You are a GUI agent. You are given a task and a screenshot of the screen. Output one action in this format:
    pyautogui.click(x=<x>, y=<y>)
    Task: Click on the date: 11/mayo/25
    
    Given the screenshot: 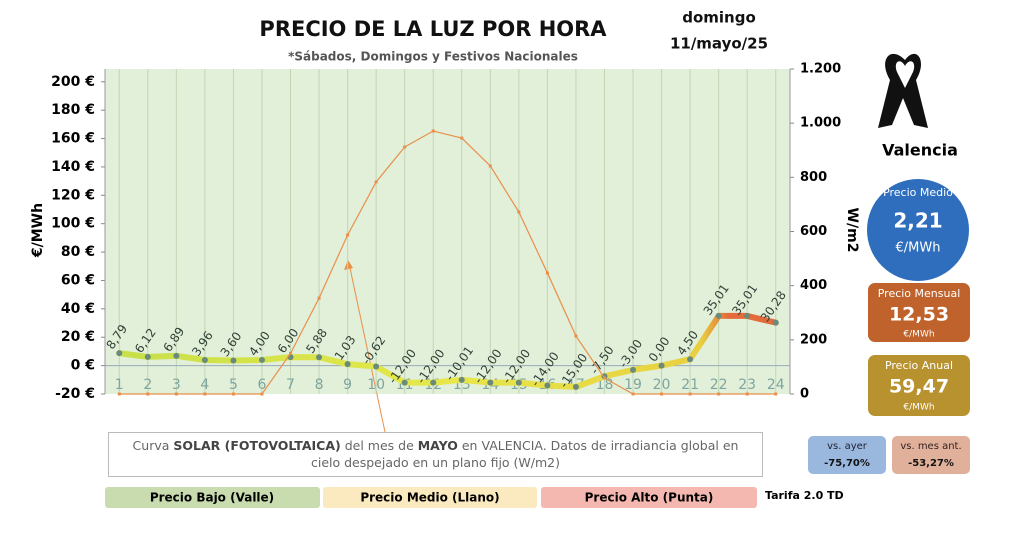 What is the action you would take?
    pyautogui.click(x=719, y=44)
    